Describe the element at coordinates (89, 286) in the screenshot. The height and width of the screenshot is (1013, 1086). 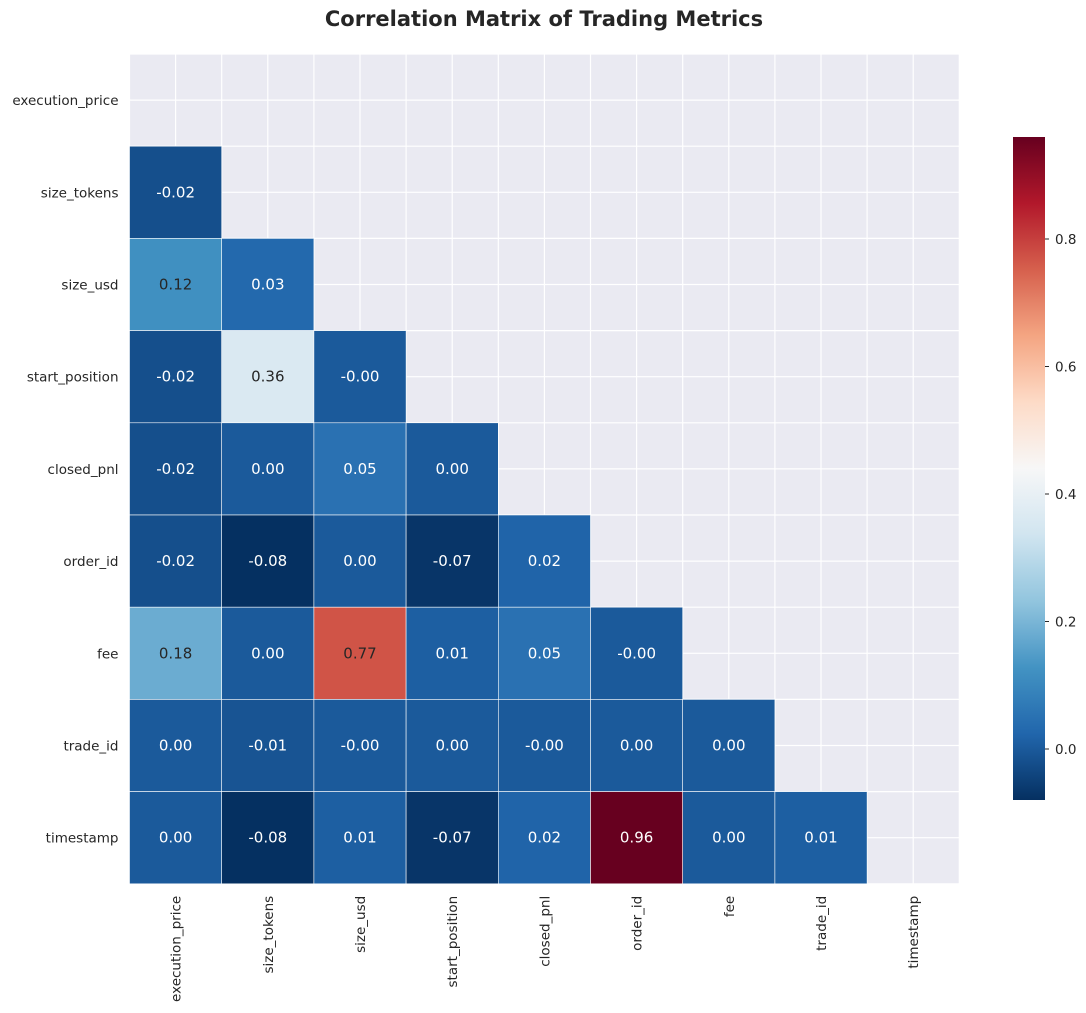
I see `y-tick-label: size_usd` at that location.